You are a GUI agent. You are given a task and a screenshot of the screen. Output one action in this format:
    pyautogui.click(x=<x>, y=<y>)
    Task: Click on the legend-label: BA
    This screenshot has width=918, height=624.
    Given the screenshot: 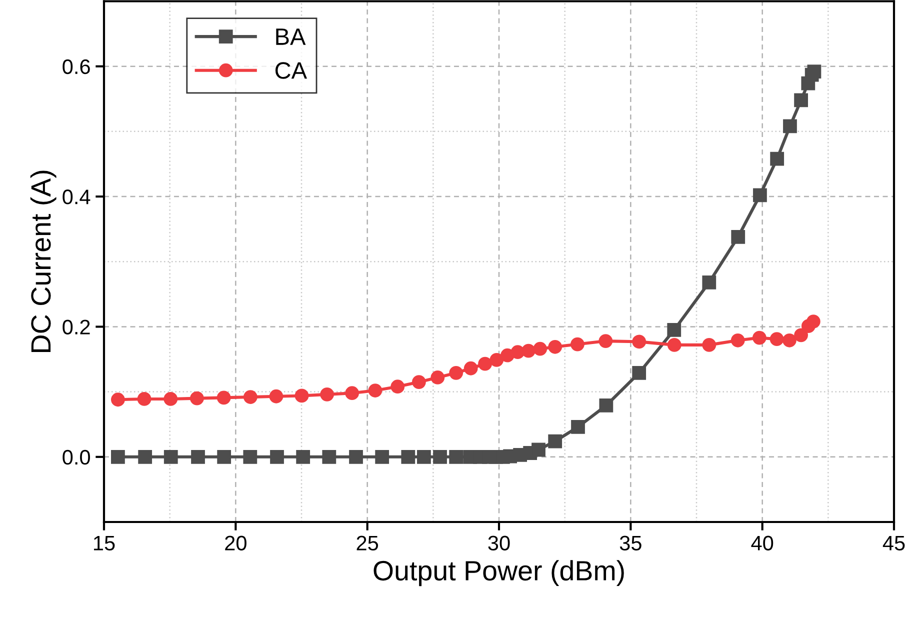 What is the action you would take?
    pyautogui.click(x=291, y=36)
    